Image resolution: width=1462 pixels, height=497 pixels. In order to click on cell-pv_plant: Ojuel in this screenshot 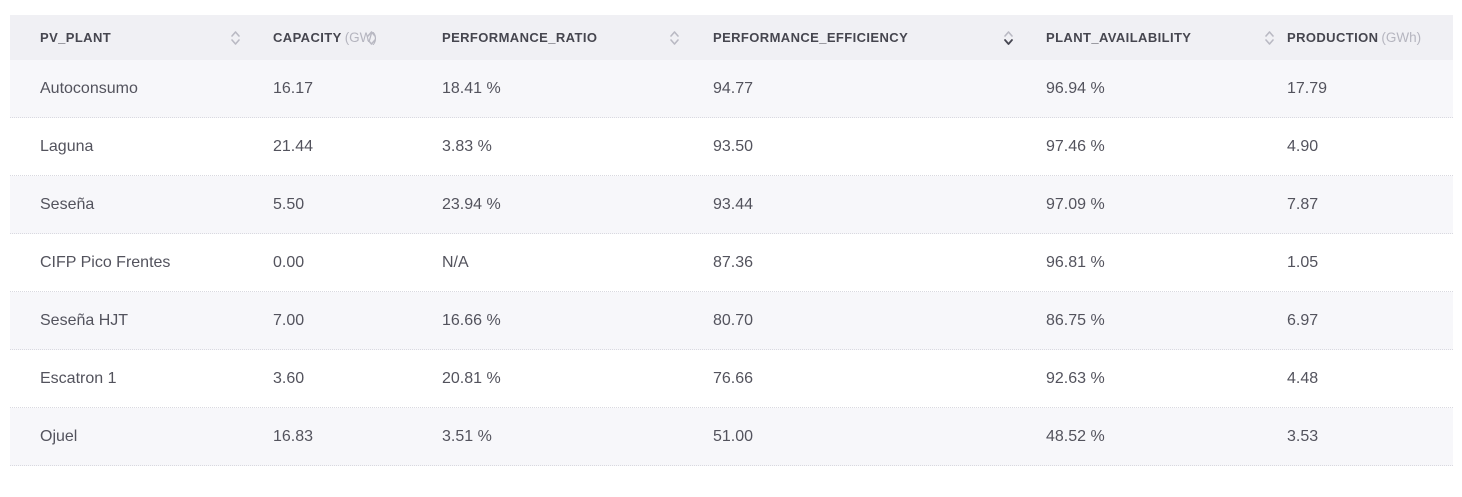, I will do `click(59, 436)`.